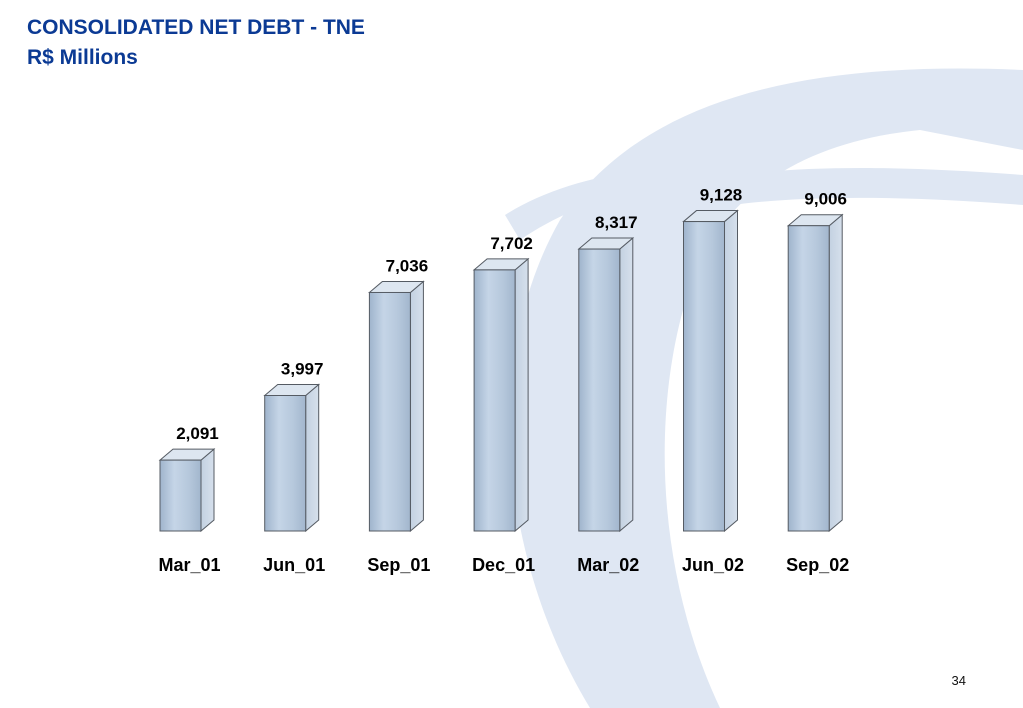 This screenshot has width=1023, height=708. Describe the element at coordinates (503, 565) in the screenshot. I see `x-tick-label: Dec_01` at that location.